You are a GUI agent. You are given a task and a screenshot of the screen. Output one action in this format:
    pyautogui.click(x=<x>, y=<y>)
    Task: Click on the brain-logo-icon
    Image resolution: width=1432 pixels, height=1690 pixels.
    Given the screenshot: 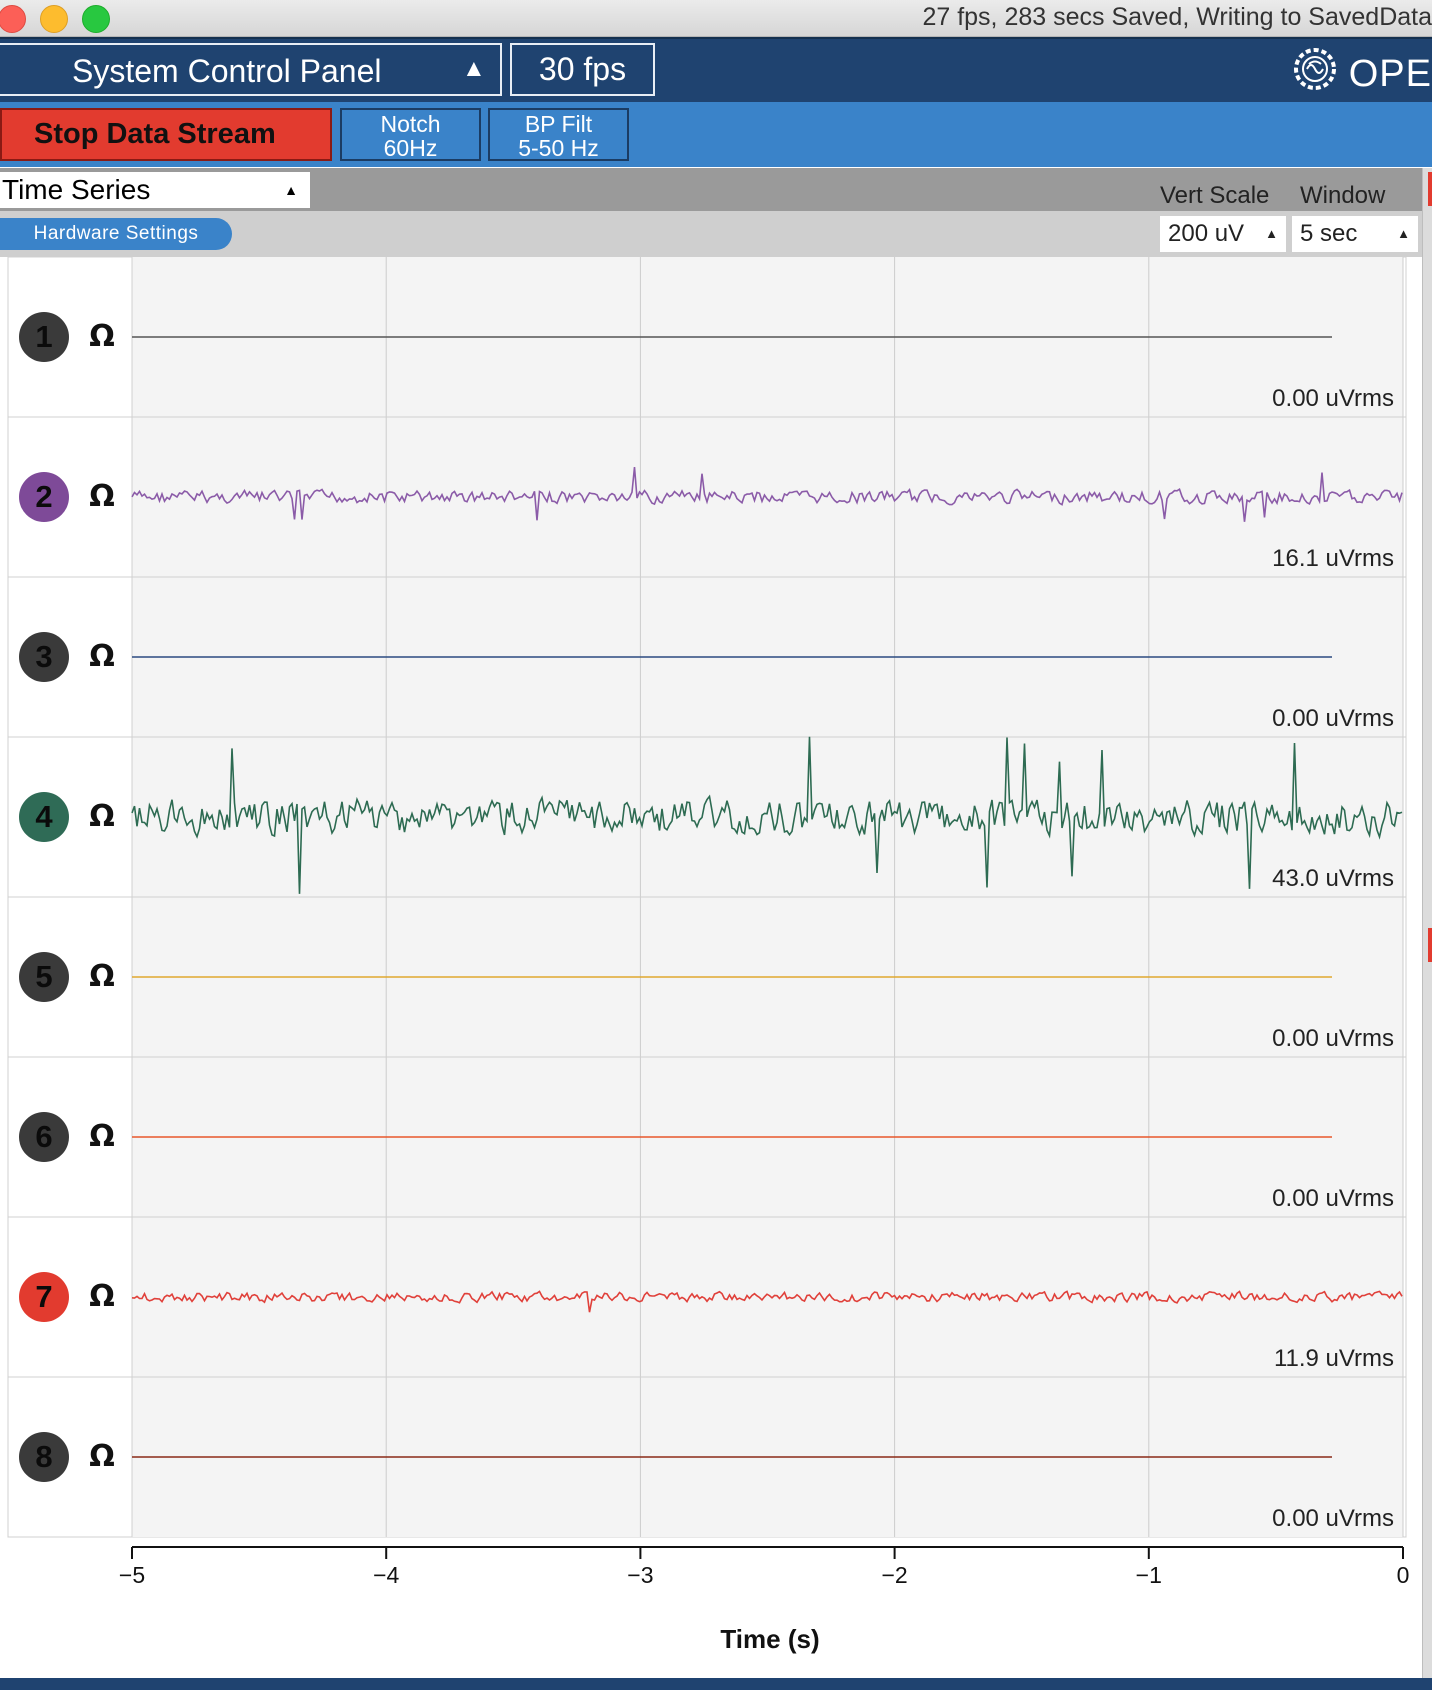 What is the action you would take?
    pyautogui.click(x=1315, y=74)
    